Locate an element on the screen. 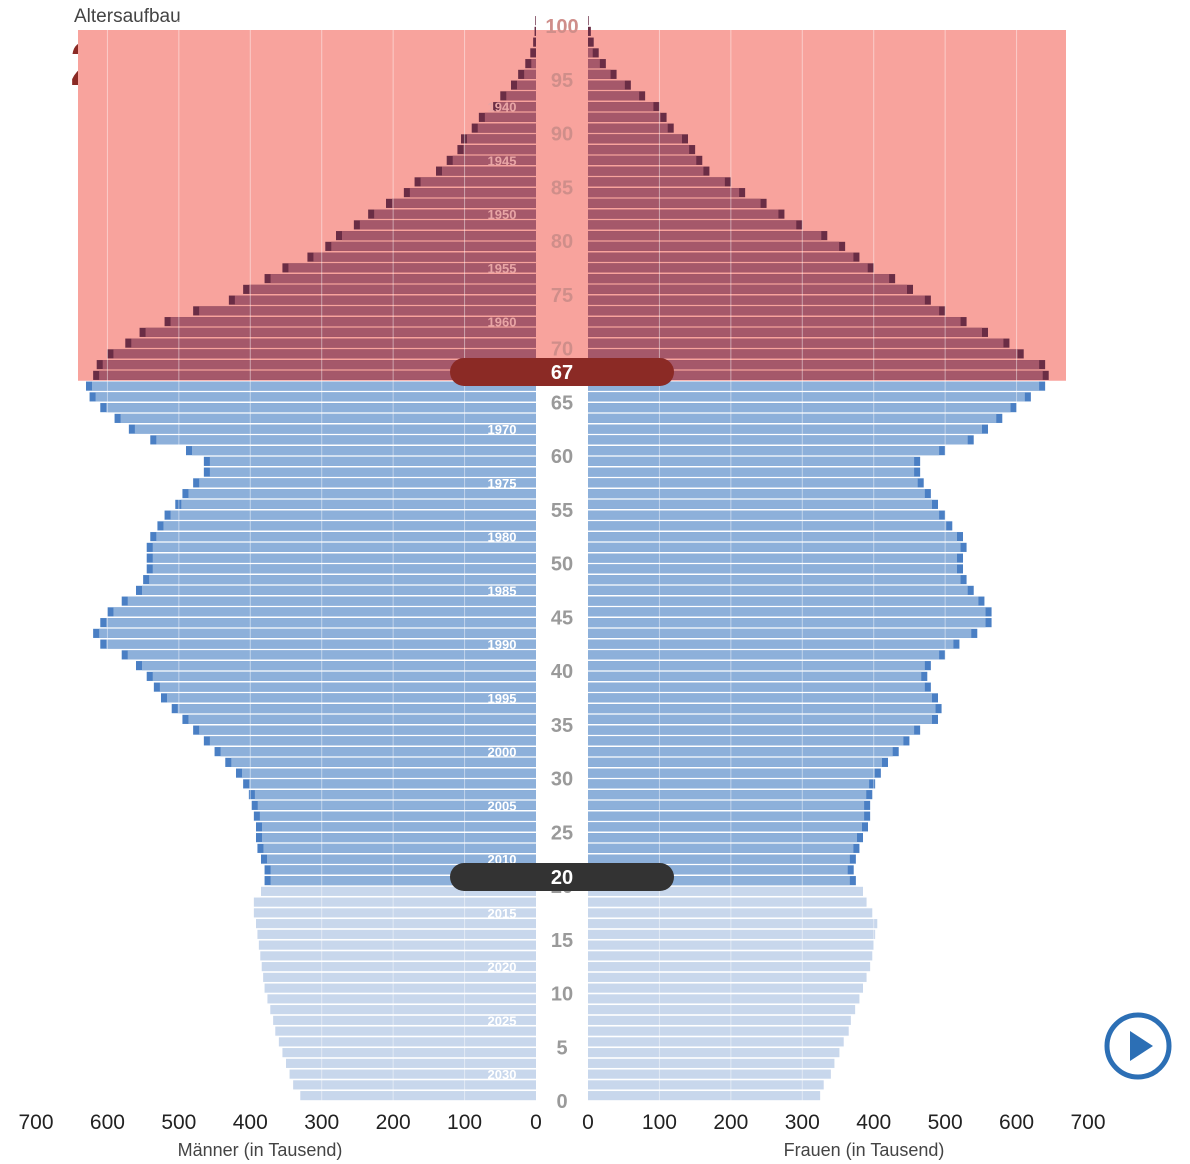 This screenshot has width=1190, height=1164. birth-year-1950: 1950 is located at coordinates (502, 214).